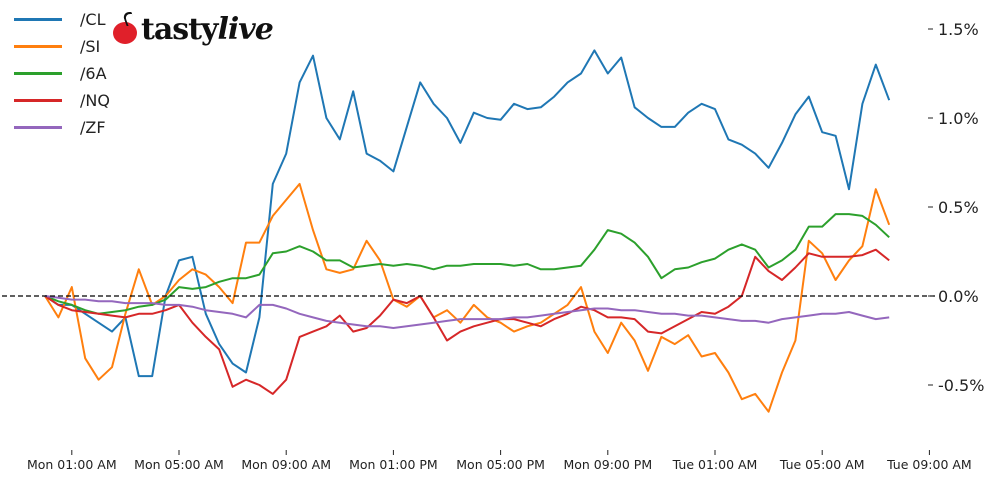 This screenshot has width=1000, height=481. Describe the element at coordinates (125, 32) in the screenshot. I see `cherry-icon` at that location.